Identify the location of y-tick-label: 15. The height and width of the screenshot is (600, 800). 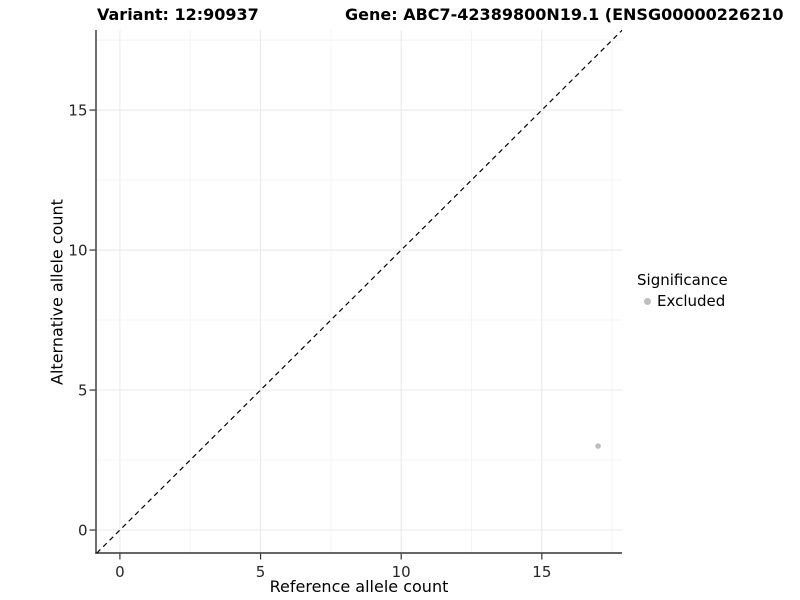
(77, 111).